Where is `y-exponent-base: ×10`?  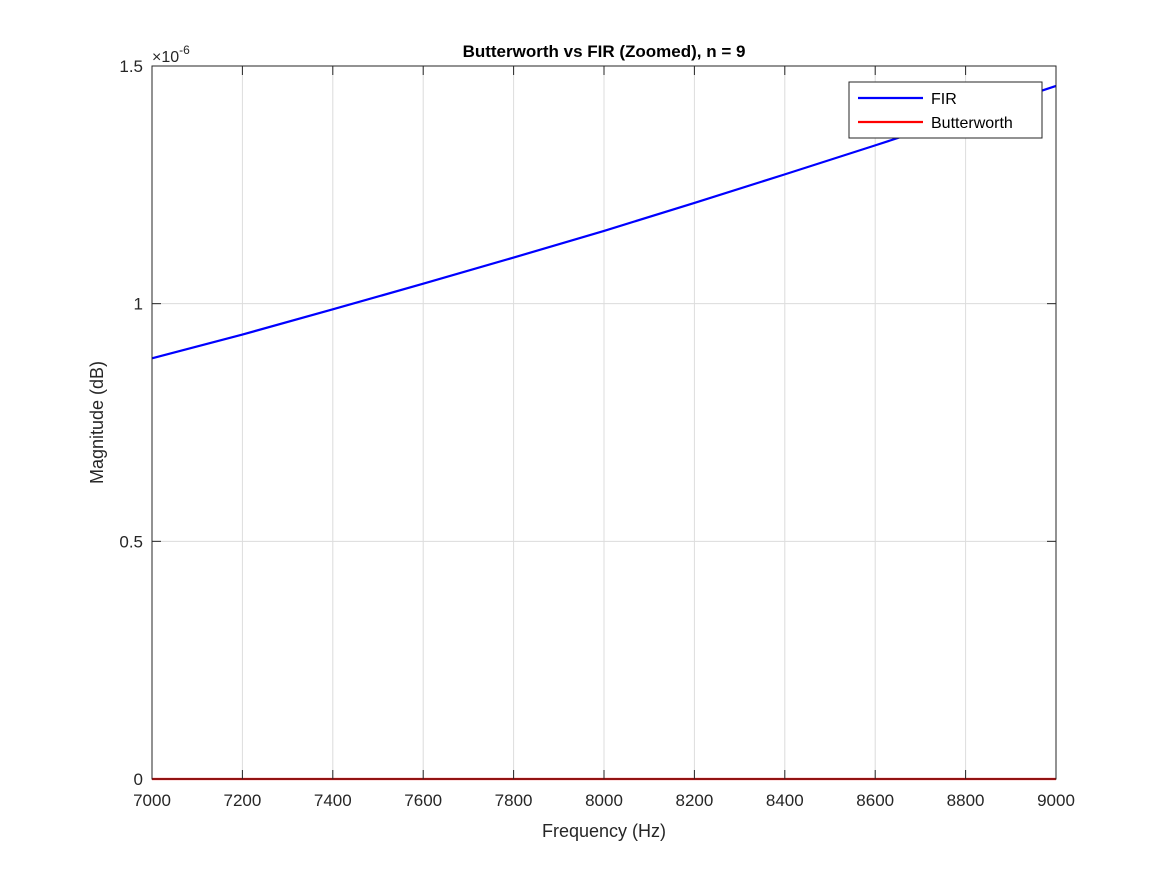
y-exponent-base: ×10 is located at coordinates (165, 57).